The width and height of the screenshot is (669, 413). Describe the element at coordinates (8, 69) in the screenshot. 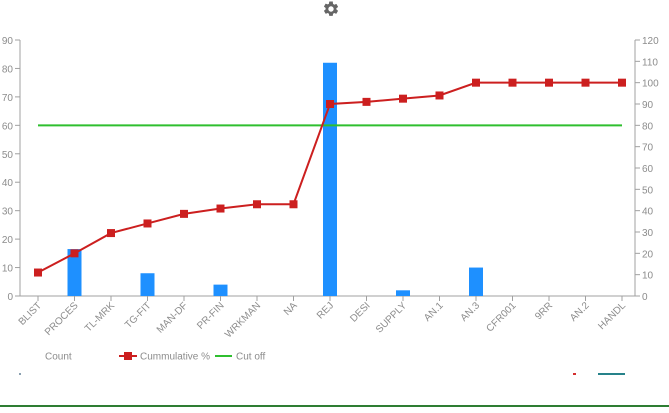

I see `y-left-tick-label: 80` at that location.